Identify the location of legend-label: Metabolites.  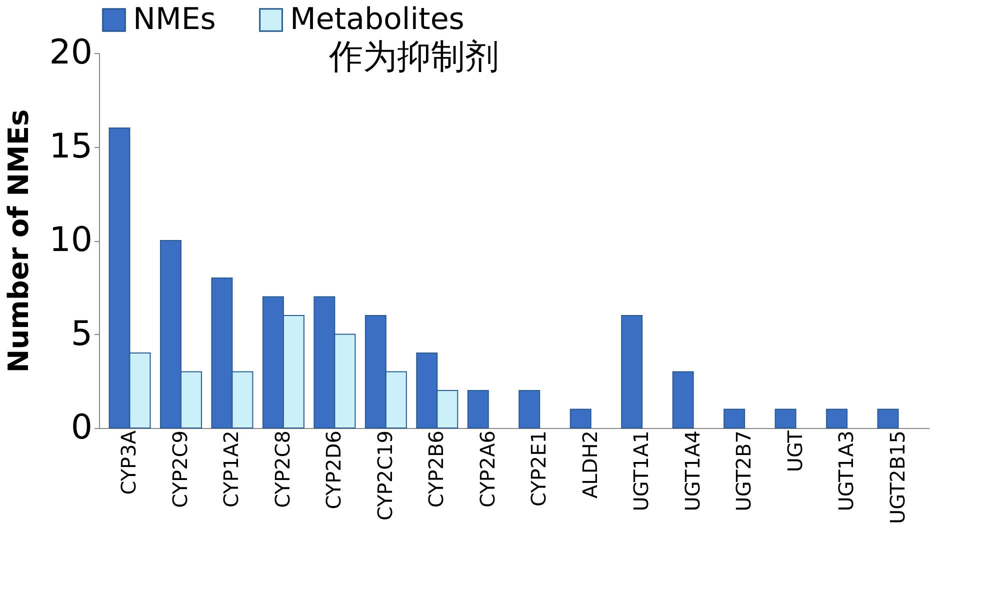
(377, 19).